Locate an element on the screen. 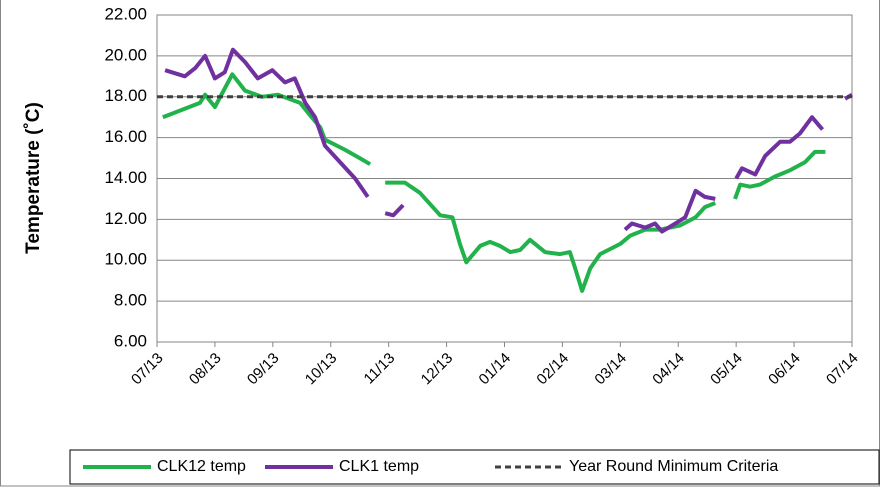 The width and height of the screenshot is (881, 487). y-tick-label: 16.00 is located at coordinates (125, 136).